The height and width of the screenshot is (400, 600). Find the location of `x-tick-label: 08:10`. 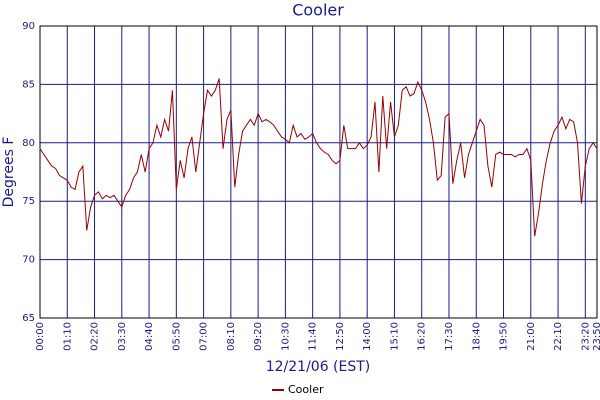

x-tick-label: 08:10 is located at coordinates (231, 336).